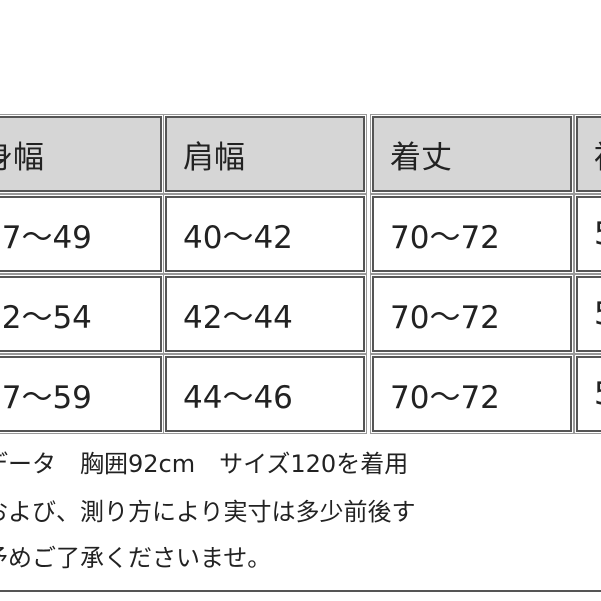 This screenshot has width=601, height=601. Describe the element at coordinates (472, 154) in the screenshot. I see `header-cell: 着丈` at that location.